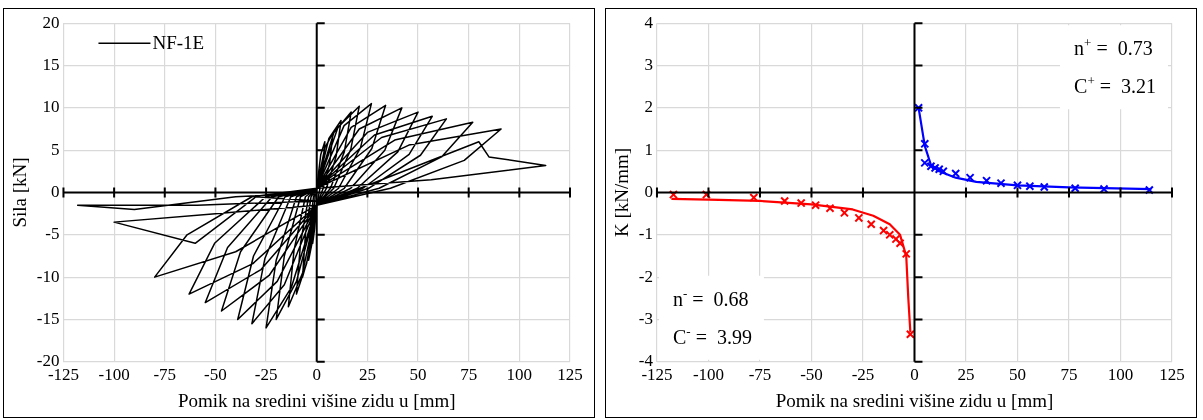 Image resolution: width=1203 pixels, height=420 pixels. I want to click on y-tick-label: -1, so click(645, 234).